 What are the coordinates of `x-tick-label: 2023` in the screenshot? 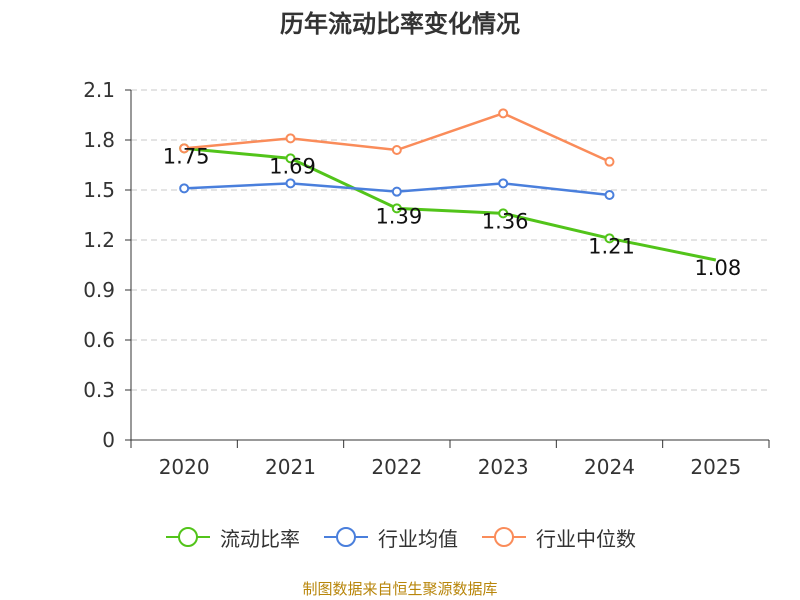 It's located at (503, 467).